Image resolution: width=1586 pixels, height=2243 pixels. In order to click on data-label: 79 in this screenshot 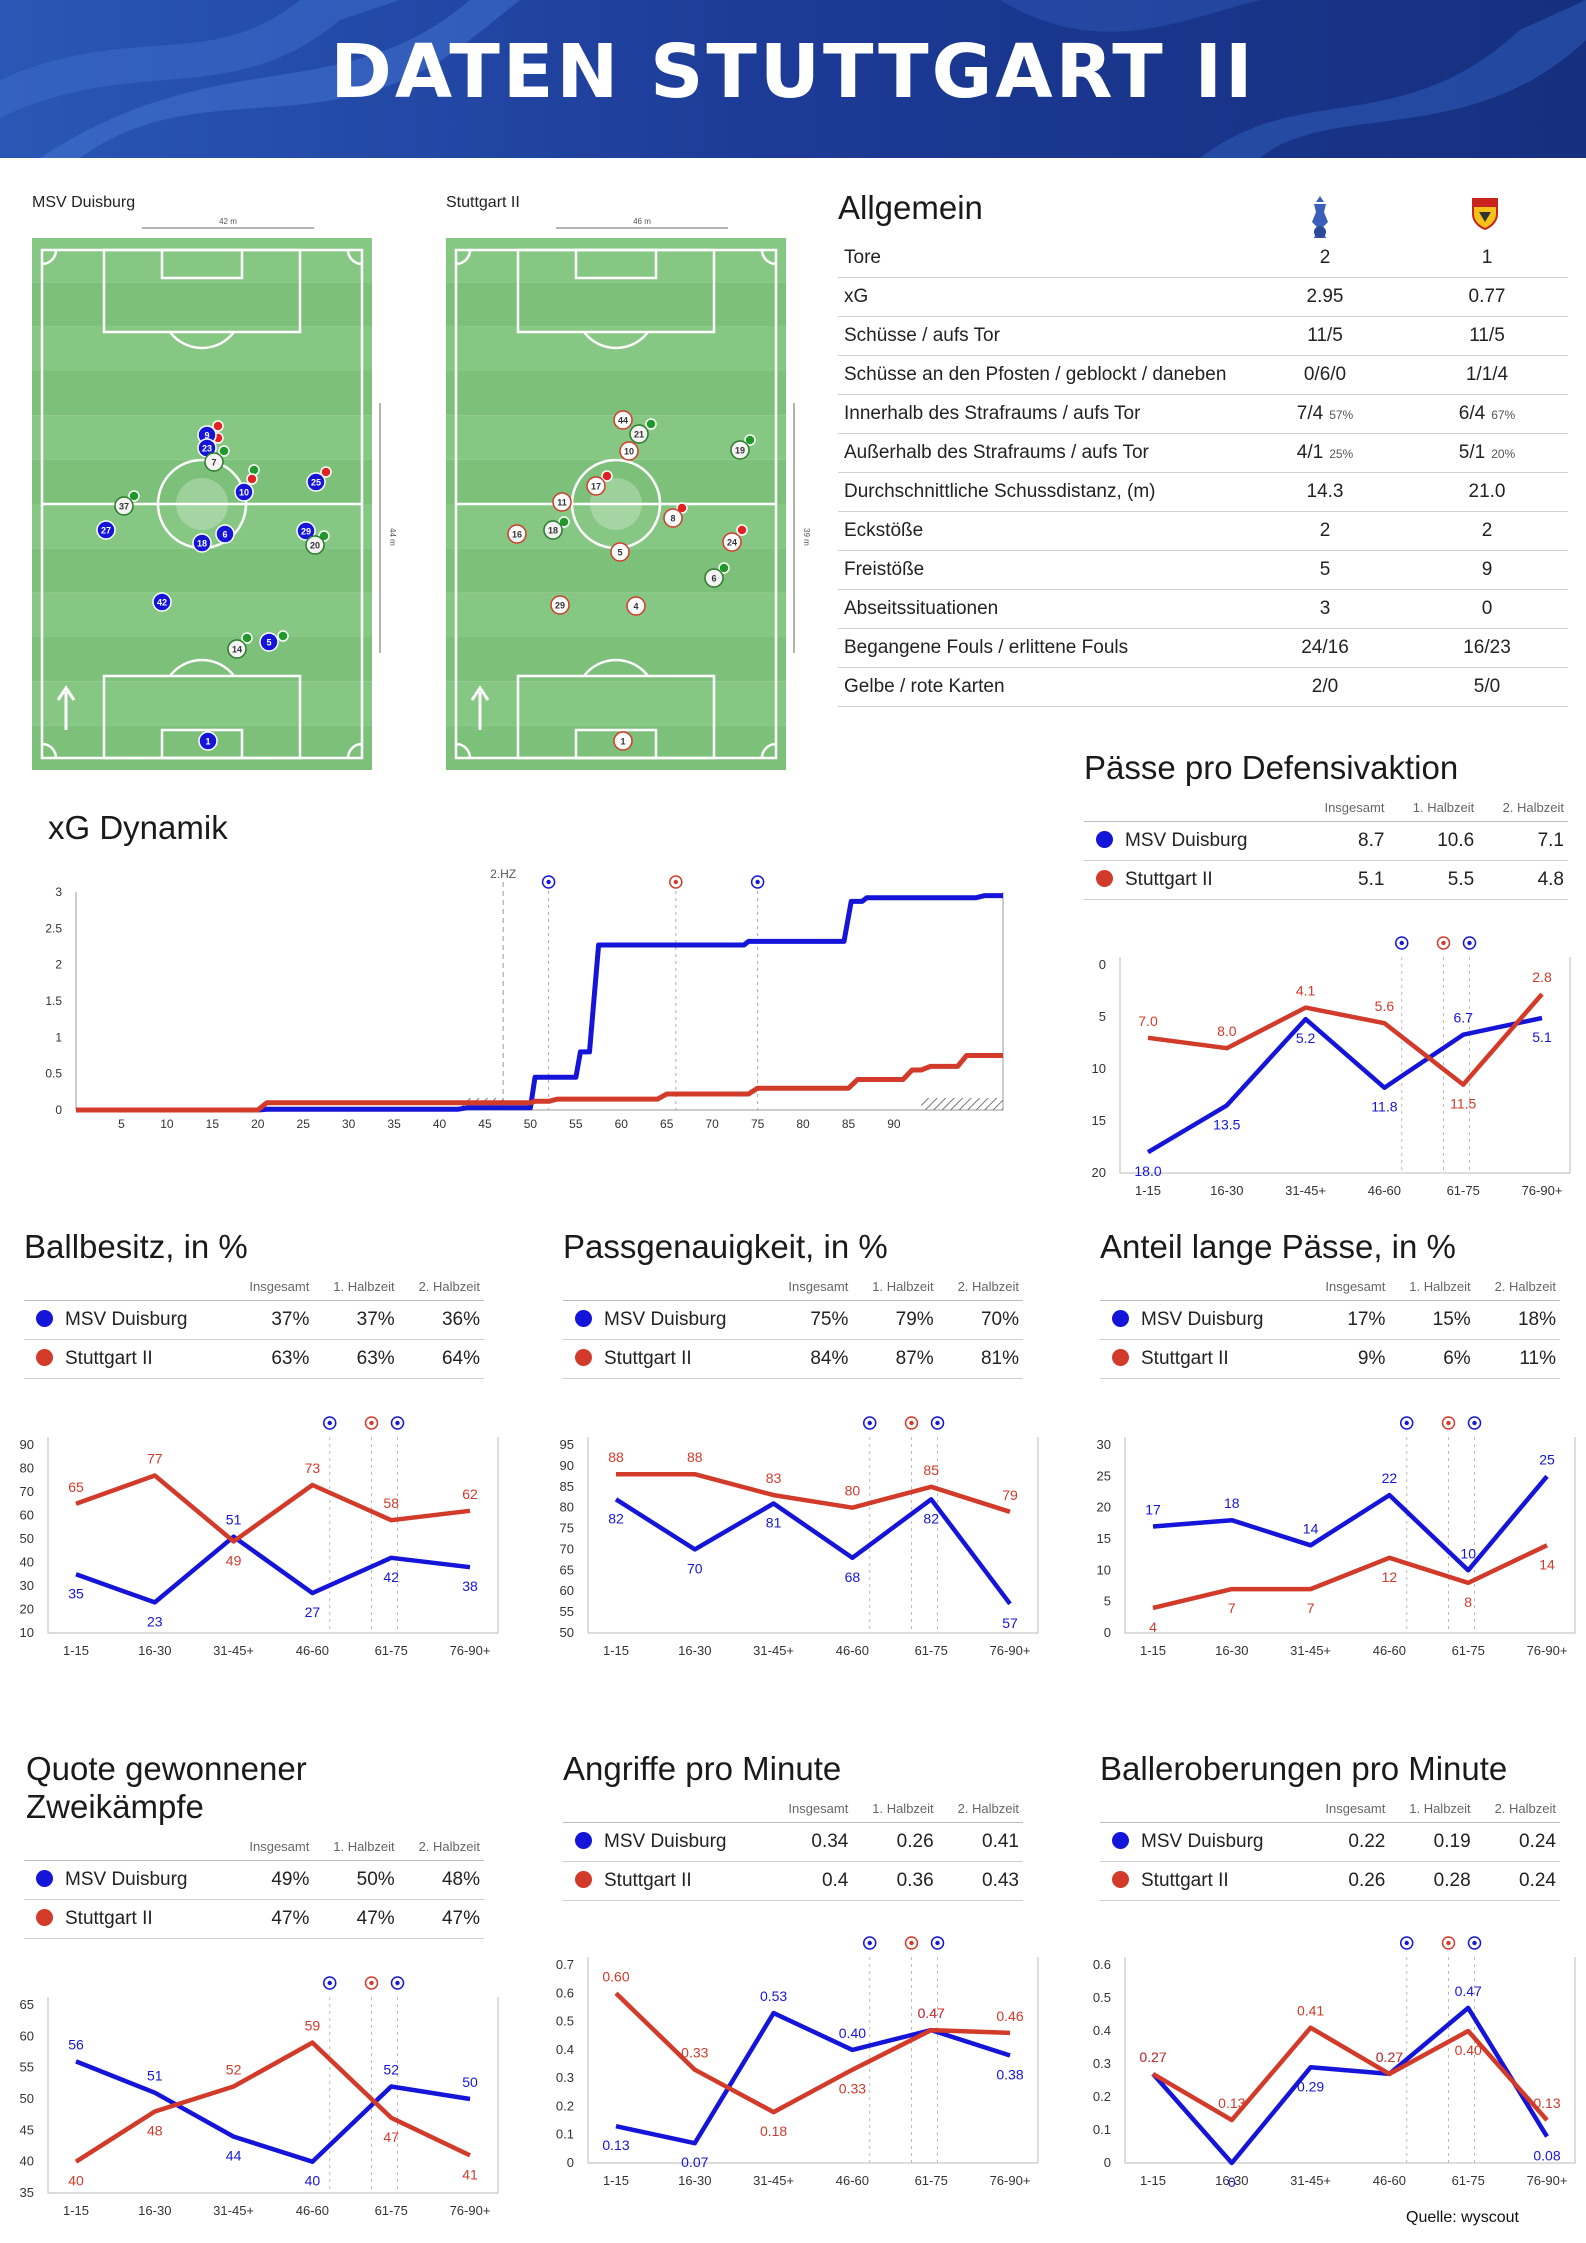, I will do `click(1010, 1495)`.